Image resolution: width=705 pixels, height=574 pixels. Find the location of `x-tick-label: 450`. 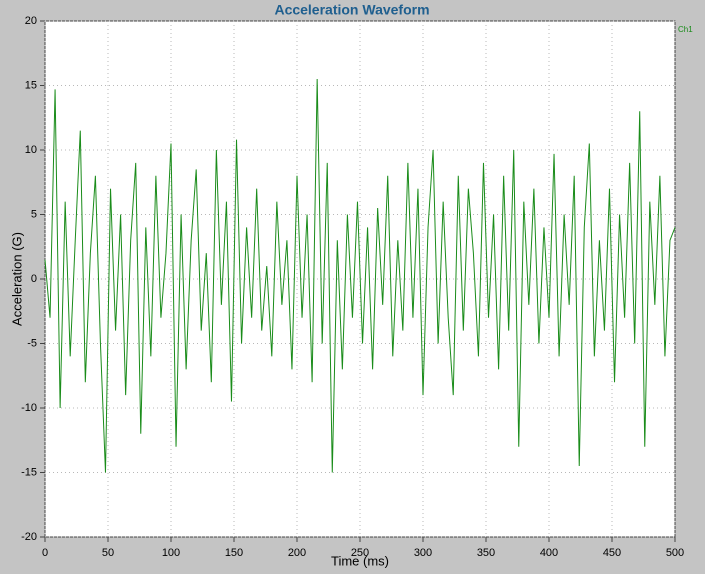

x-tick-label: 450 is located at coordinates (612, 553).